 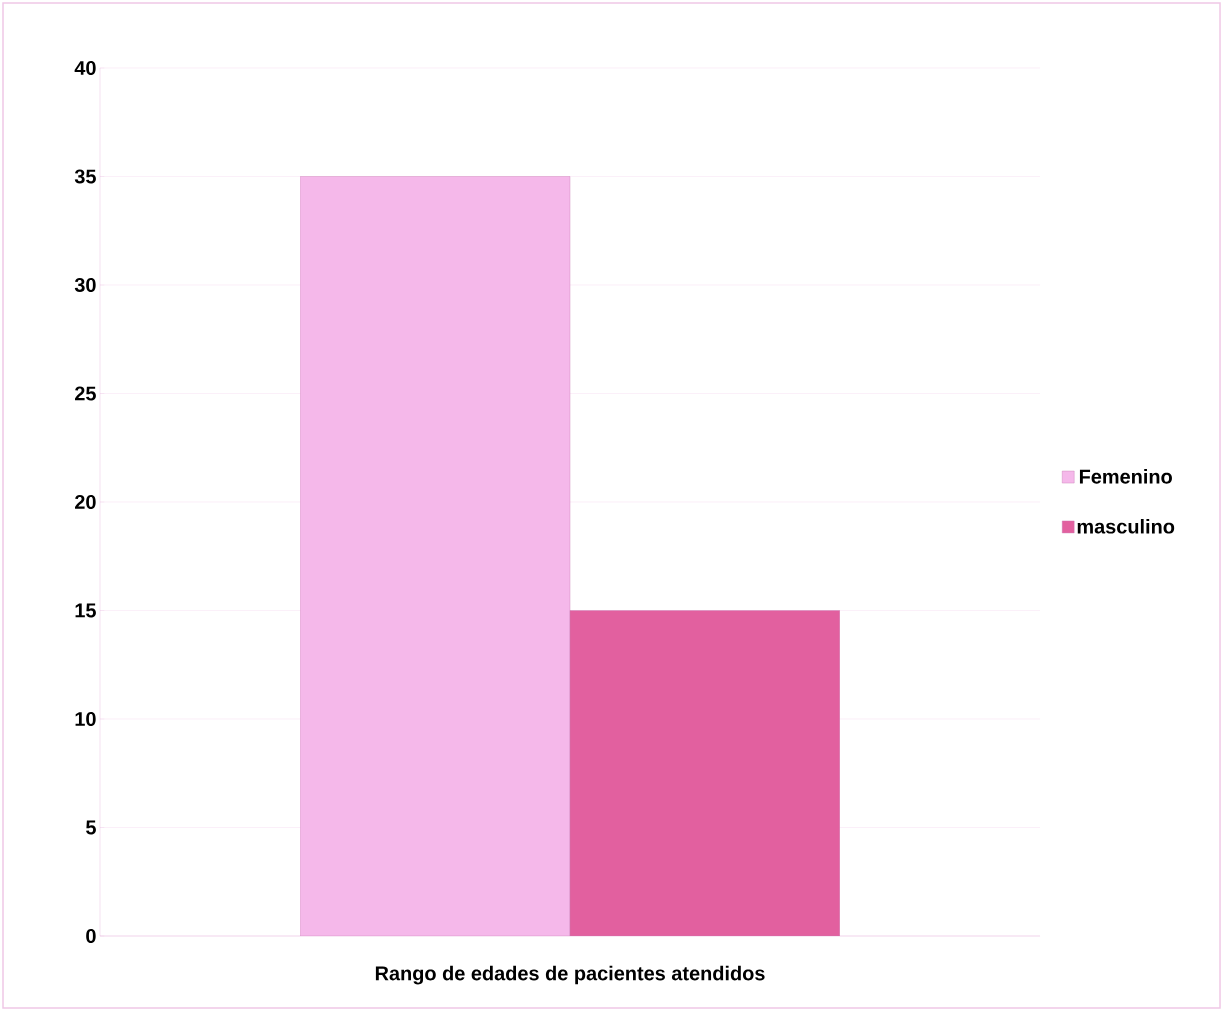 What do you see at coordinates (85, 719) in the screenshot?
I see `y-tick-label: 10` at bounding box center [85, 719].